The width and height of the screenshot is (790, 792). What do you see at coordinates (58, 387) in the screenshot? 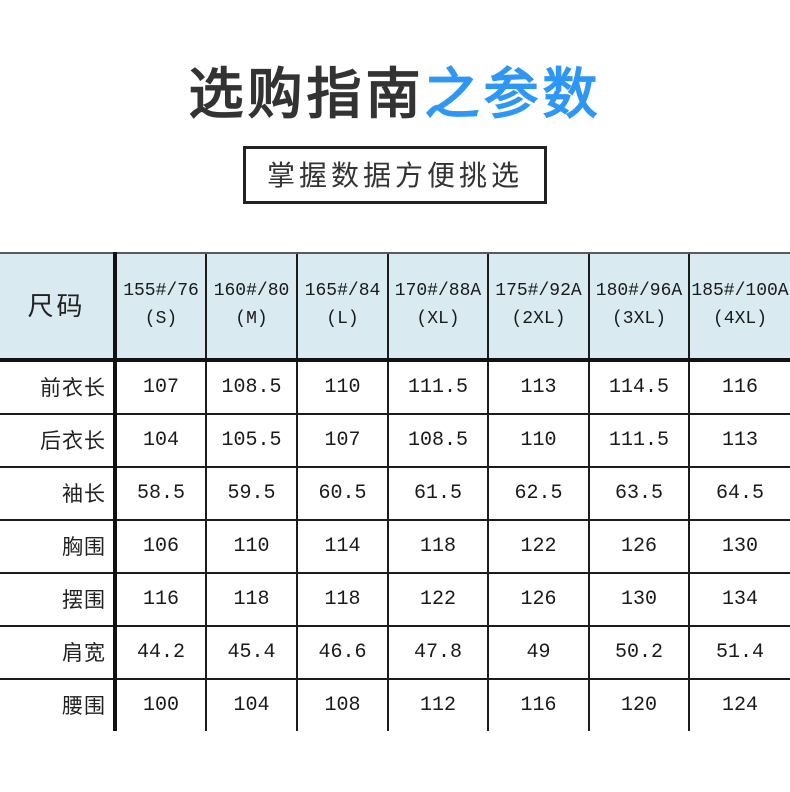
I see `row-label: 前衣长` at bounding box center [58, 387].